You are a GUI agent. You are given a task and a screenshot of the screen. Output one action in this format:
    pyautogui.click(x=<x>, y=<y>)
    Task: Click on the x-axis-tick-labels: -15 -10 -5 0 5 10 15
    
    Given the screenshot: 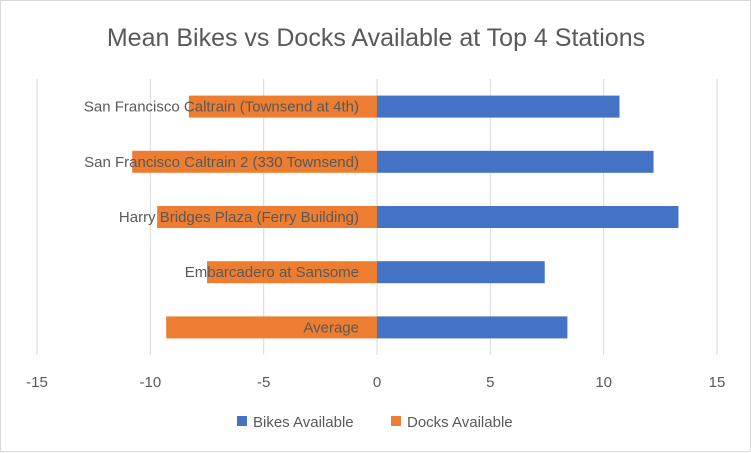 What is the action you would take?
    pyautogui.click(x=375, y=382)
    